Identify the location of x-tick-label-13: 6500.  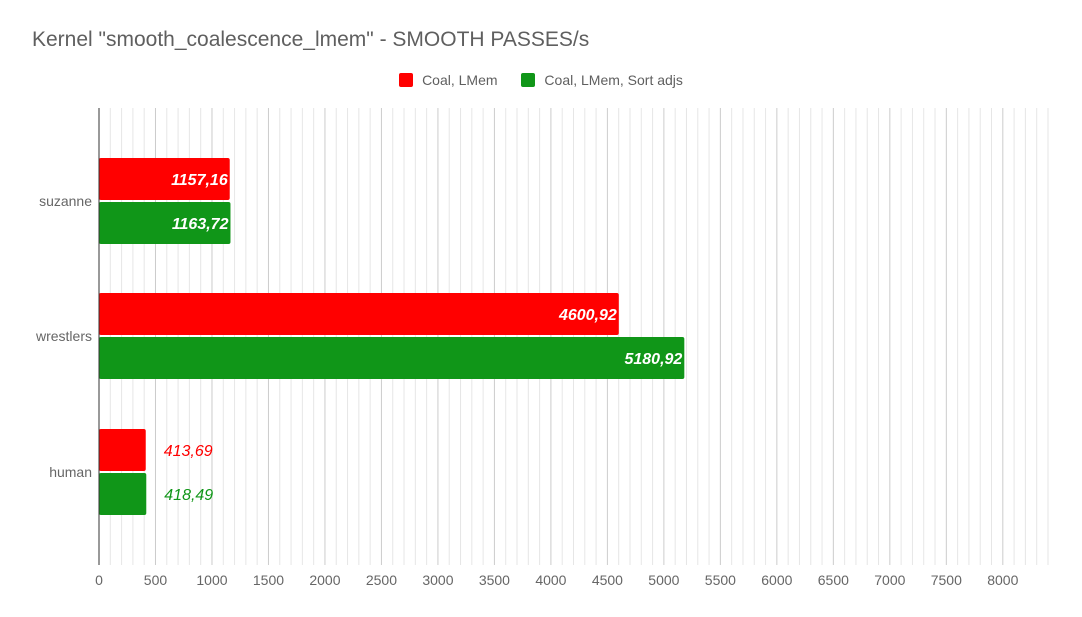
(833, 580).